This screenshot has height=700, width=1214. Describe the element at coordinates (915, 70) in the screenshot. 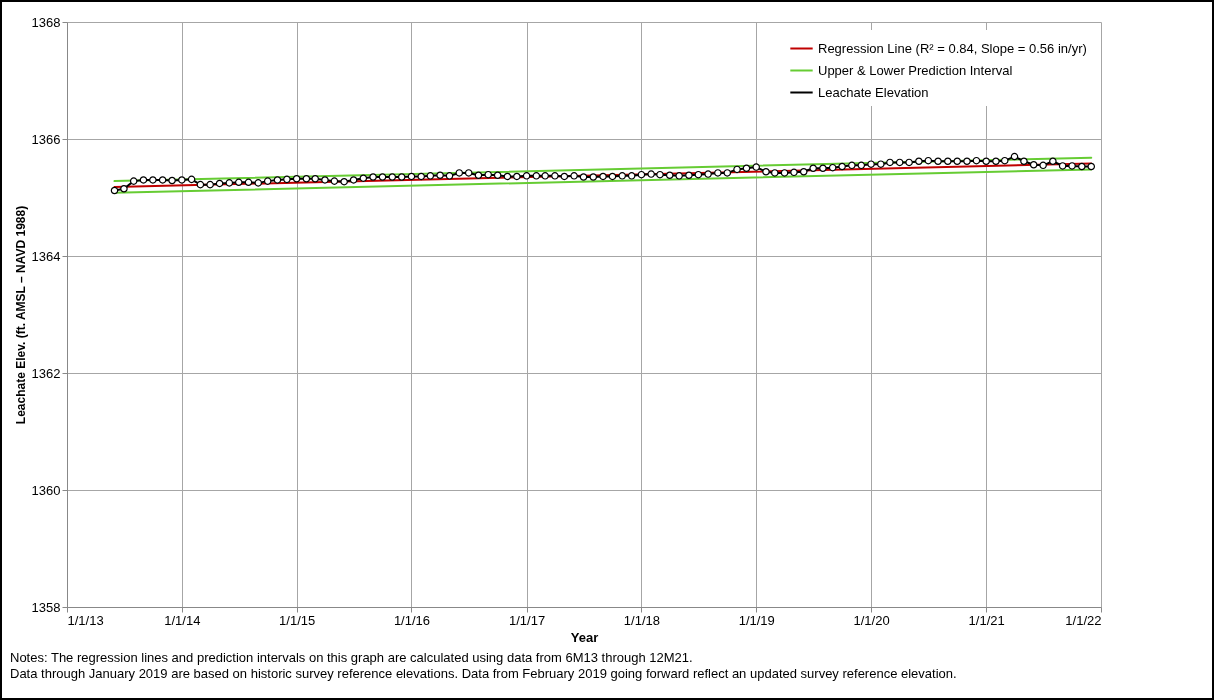

I see `legend-label: Upper & Lower Prediction Interval` at that location.